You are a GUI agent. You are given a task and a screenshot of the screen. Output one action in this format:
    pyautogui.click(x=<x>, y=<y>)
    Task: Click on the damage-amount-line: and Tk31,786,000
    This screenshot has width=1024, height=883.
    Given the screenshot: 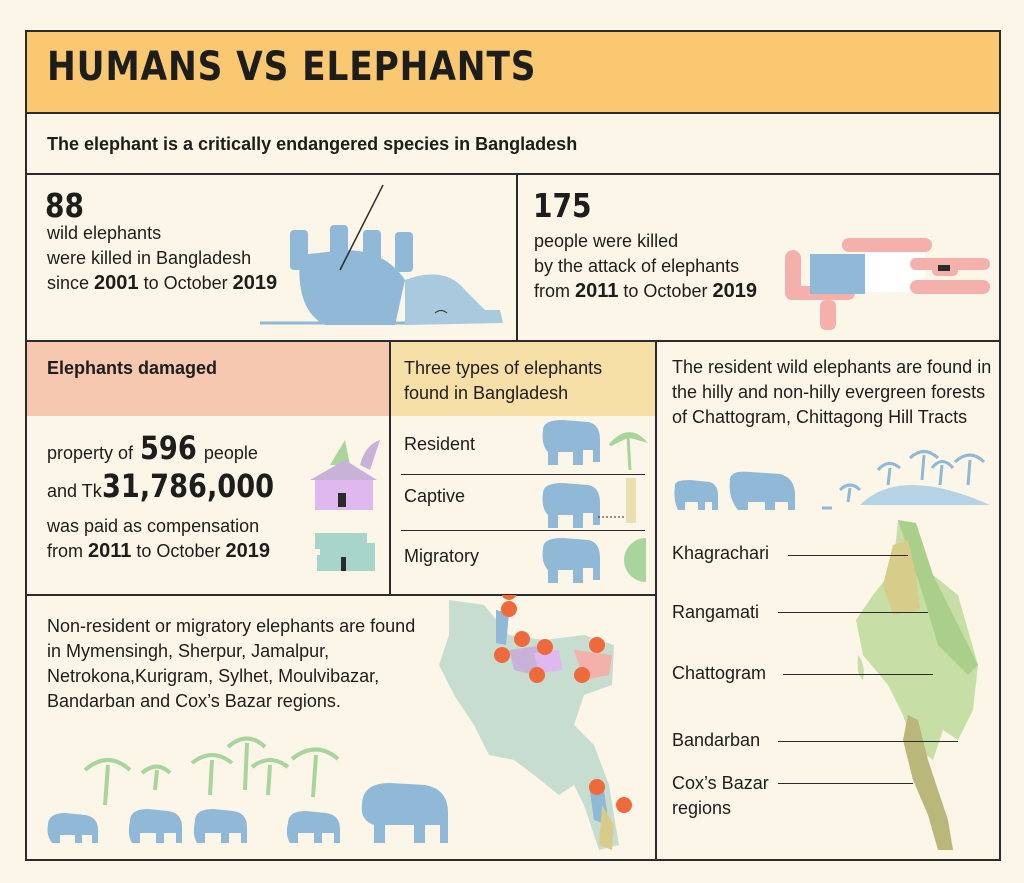 What is the action you would take?
    pyautogui.click(x=160, y=486)
    